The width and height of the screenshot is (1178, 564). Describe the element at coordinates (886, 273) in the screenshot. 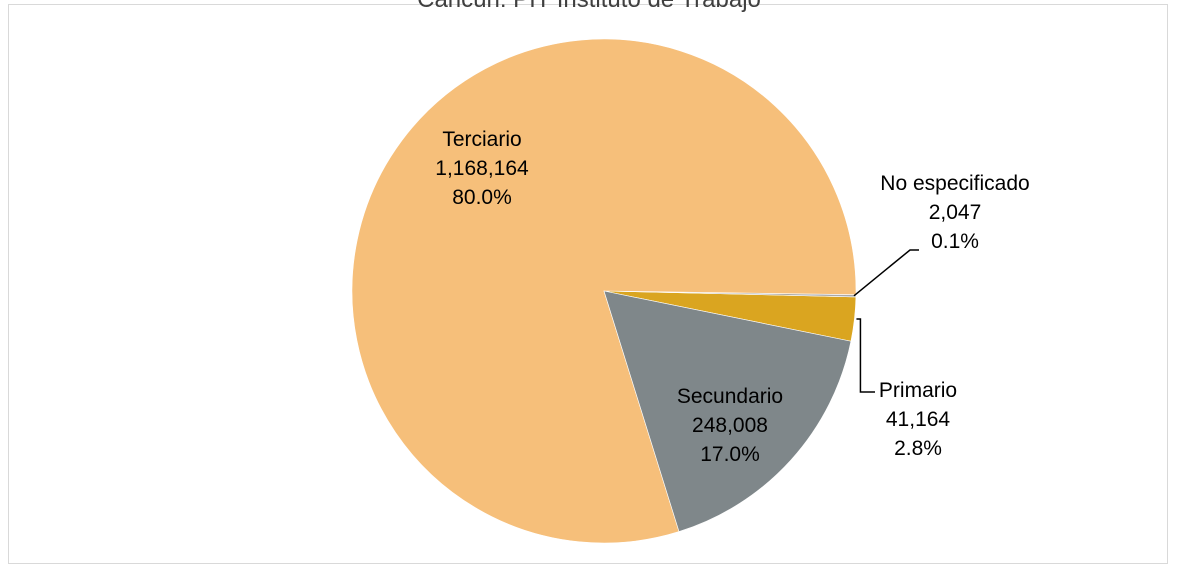

I see `leader-line-no-especificado` at that location.